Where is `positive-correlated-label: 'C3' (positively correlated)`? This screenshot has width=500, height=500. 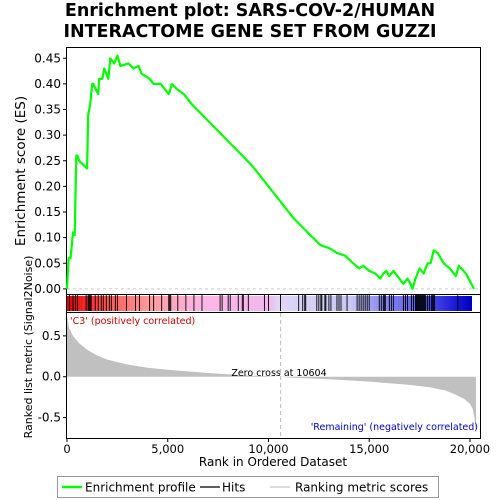
positive-correlated-label: 'C3' (positively correlated) is located at coordinates (132, 321).